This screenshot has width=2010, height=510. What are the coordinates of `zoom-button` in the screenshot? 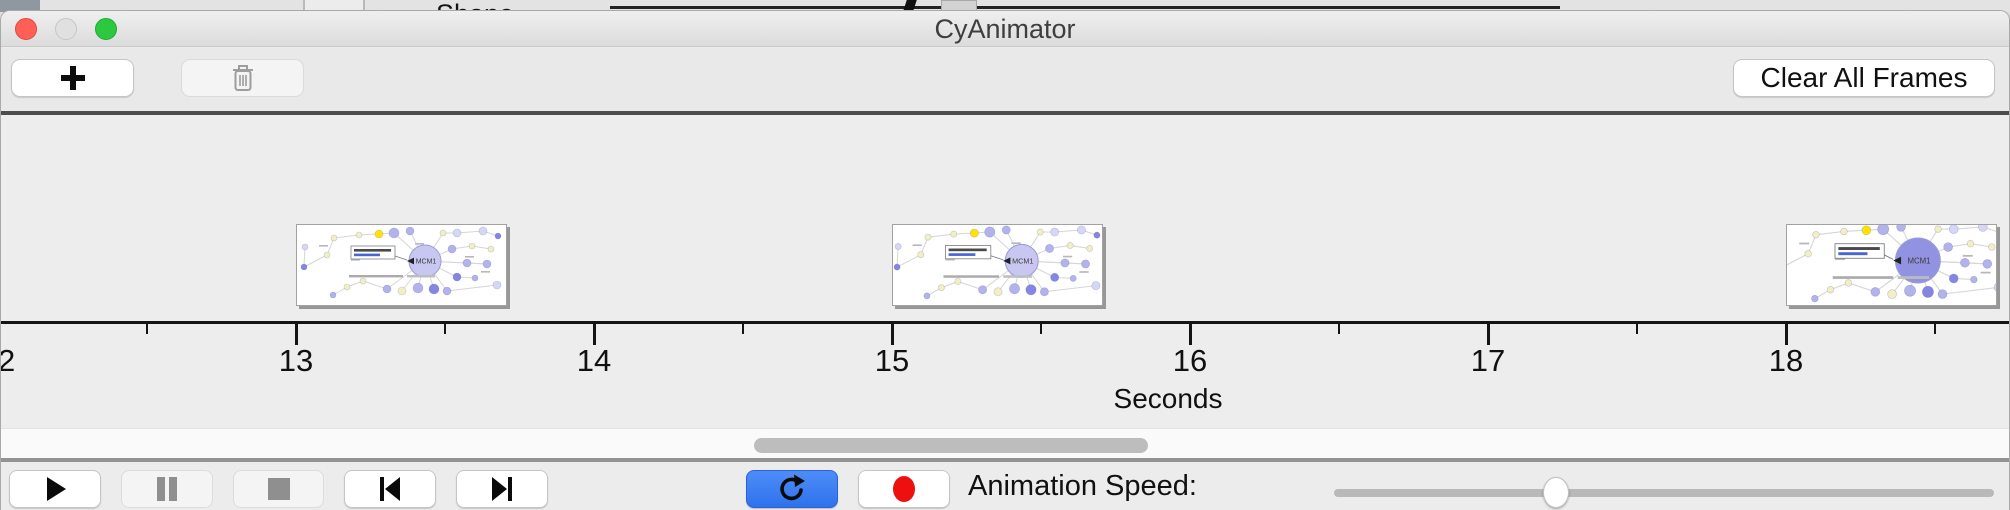 It's located at (106, 29).